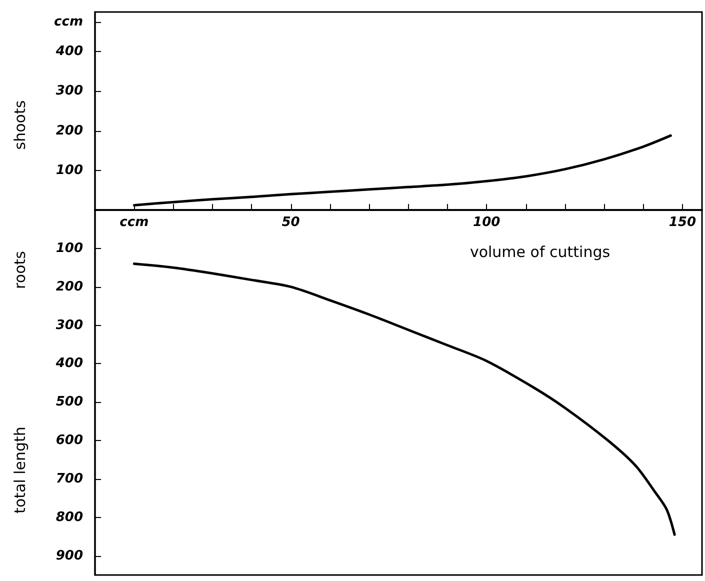  What do you see at coordinates (69, 517) in the screenshot?
I see `y-tick-label: 800` at bounding box center [69, 517].